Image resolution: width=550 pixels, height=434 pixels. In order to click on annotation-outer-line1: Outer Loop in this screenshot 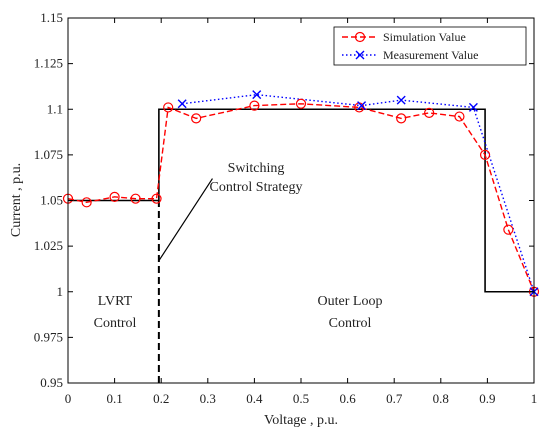, I will do `click(350, 301)`.